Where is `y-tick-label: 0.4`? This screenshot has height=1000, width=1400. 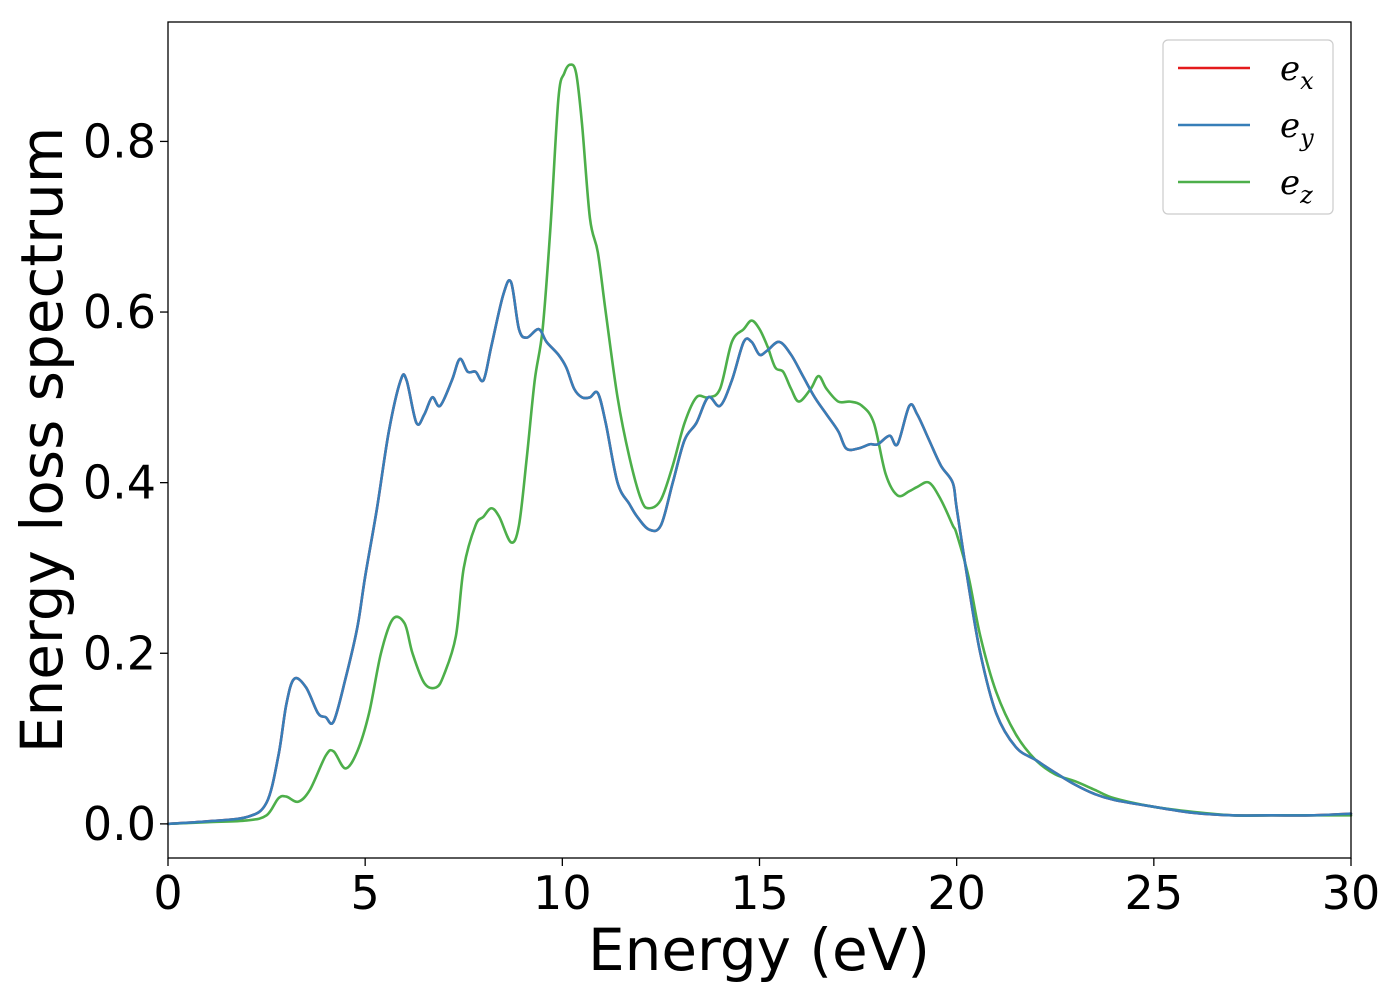
y-tick-label: 0.4 is located at coordinates (119, 483).